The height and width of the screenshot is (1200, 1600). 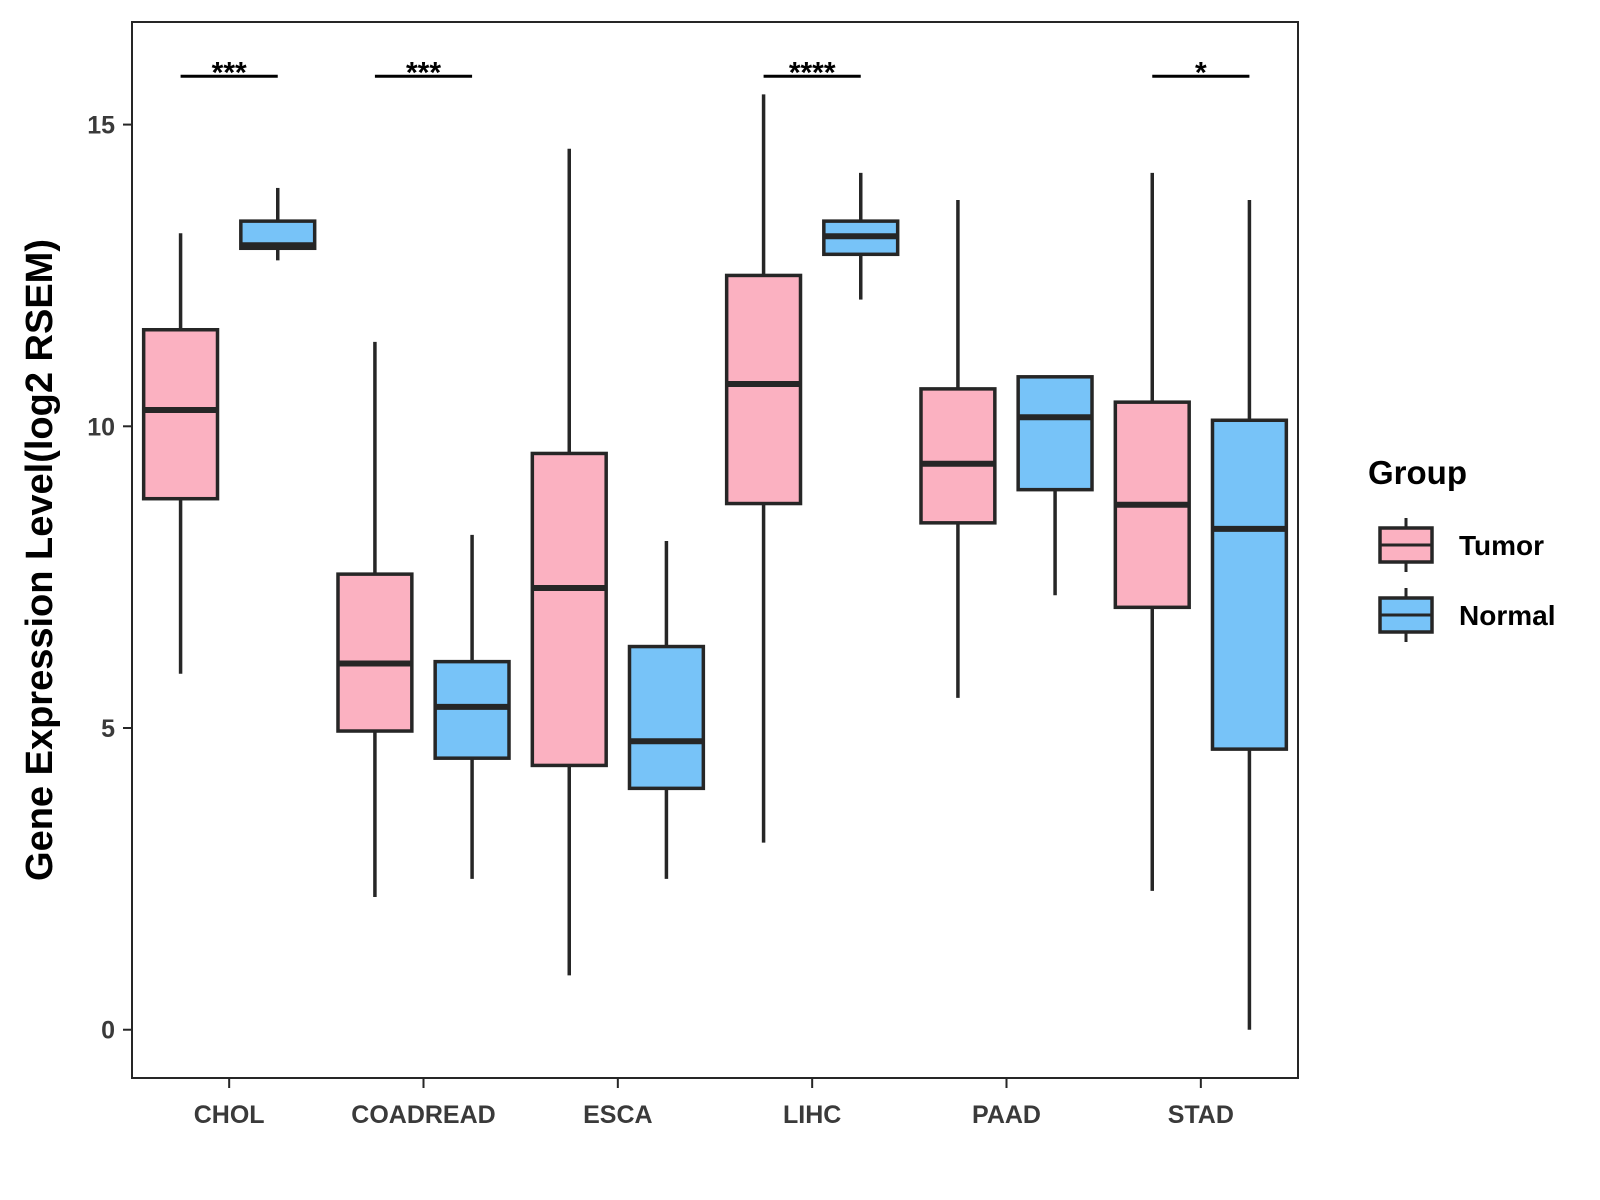 I want to click on x-tick-label: PAAD, so click(x=1006, y=1115).